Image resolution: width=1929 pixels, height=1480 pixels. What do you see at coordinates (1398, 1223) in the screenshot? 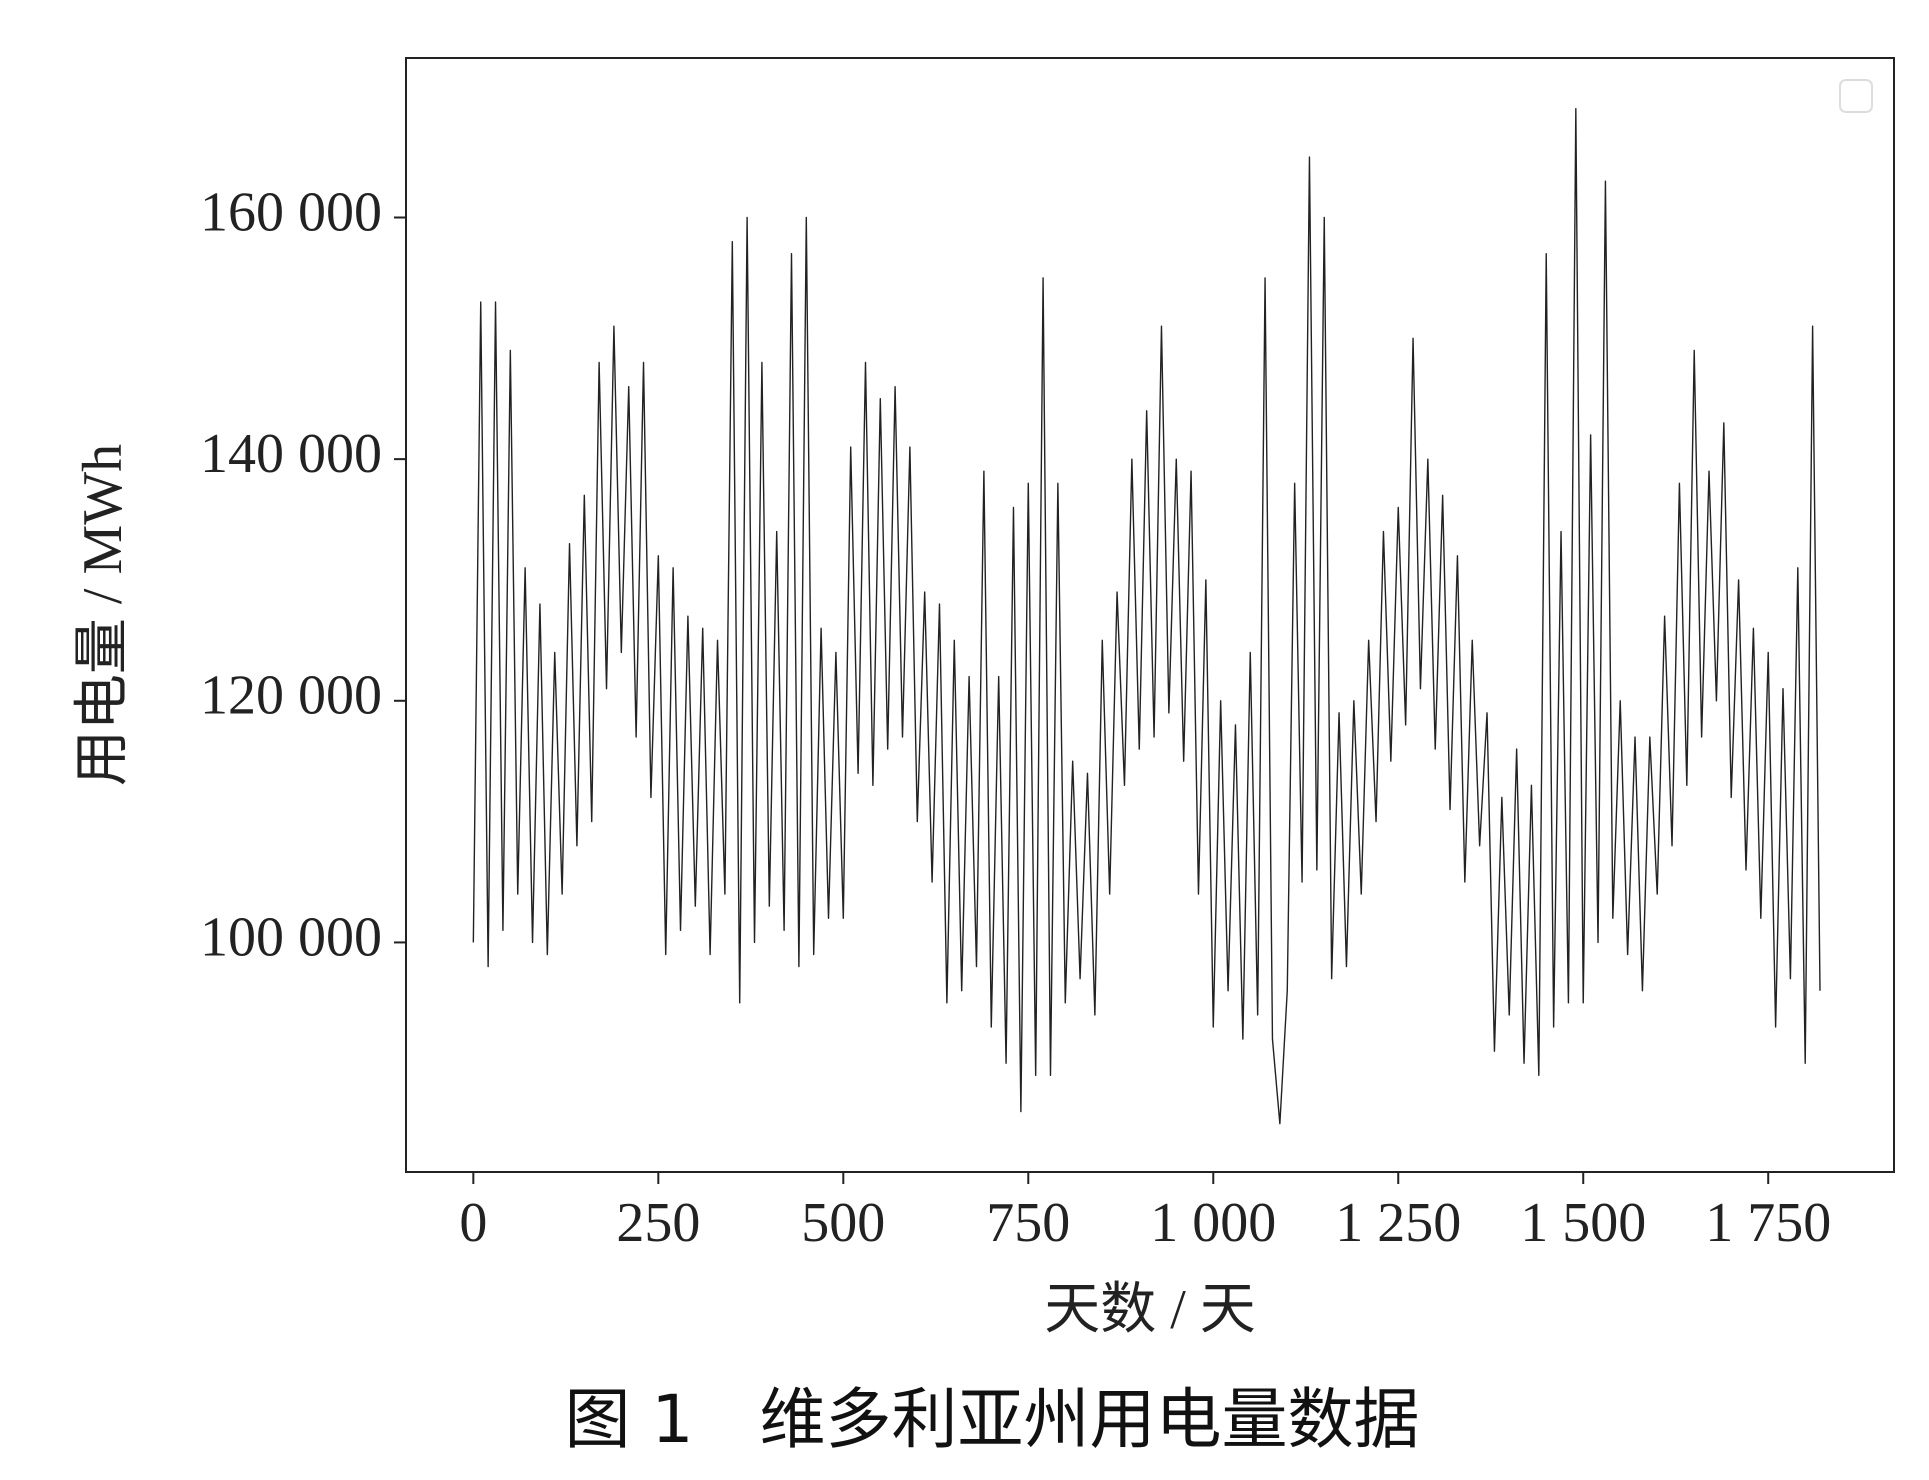
I see `x-tick-label: 1 250` at bounding box center [1398, 1223].